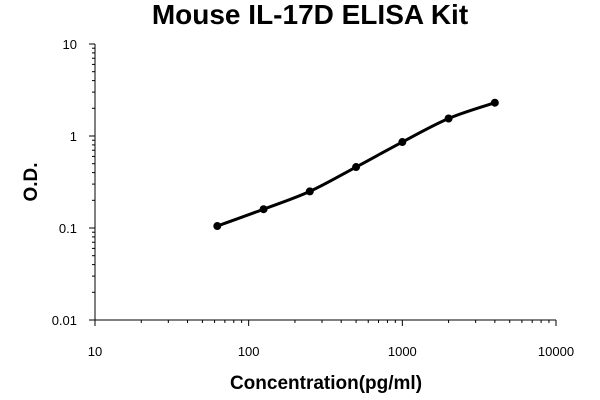 The image size is (600, 400). What do you see at coordinates (95, 351) in the screenshot?
I see `x-tick-label: 10` at bounding box center [95, 351].